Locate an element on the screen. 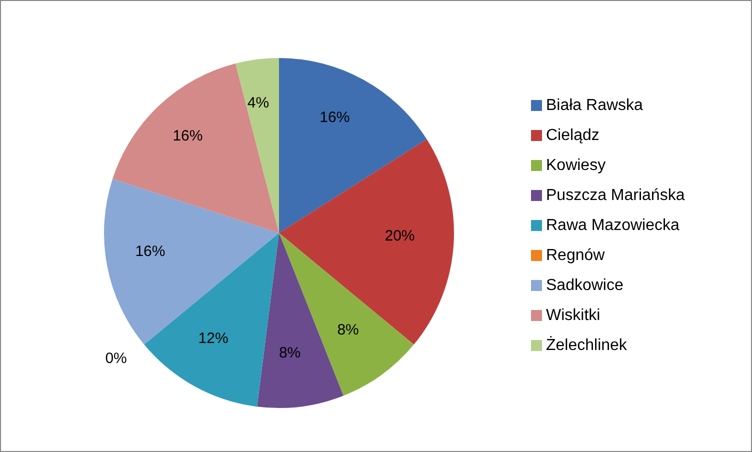  legend-label: Kowiesy is located at coordinates (576, 165).